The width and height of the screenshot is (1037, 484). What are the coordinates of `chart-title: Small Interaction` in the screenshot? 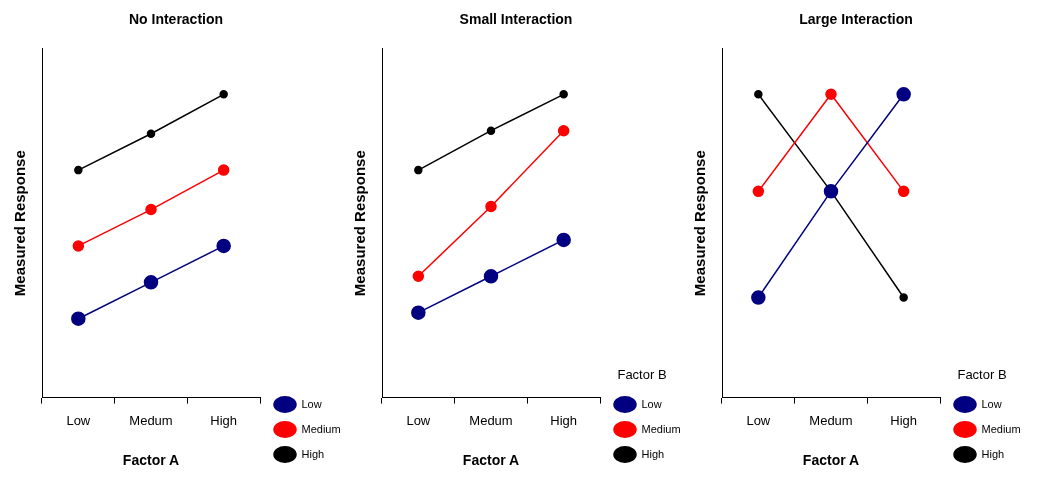 It's located at (516, 19).